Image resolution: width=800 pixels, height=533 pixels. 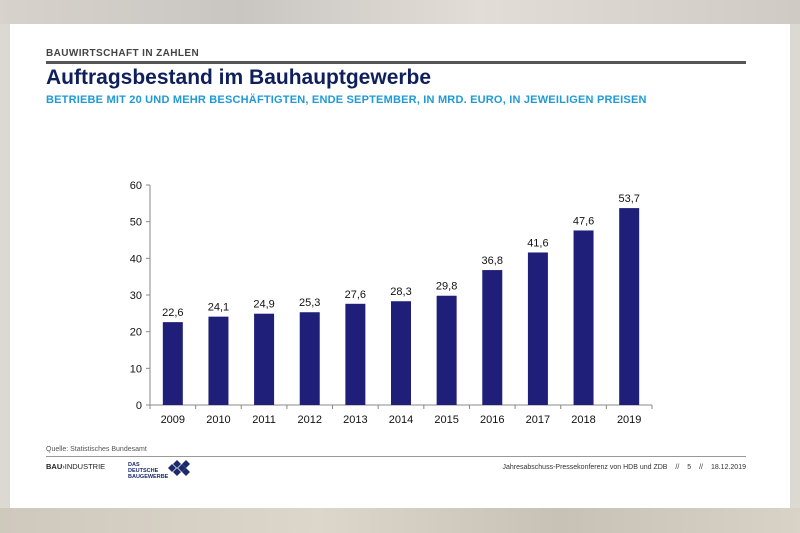 I want to click on y-tick-label: 60, so click(x=136, y=186).